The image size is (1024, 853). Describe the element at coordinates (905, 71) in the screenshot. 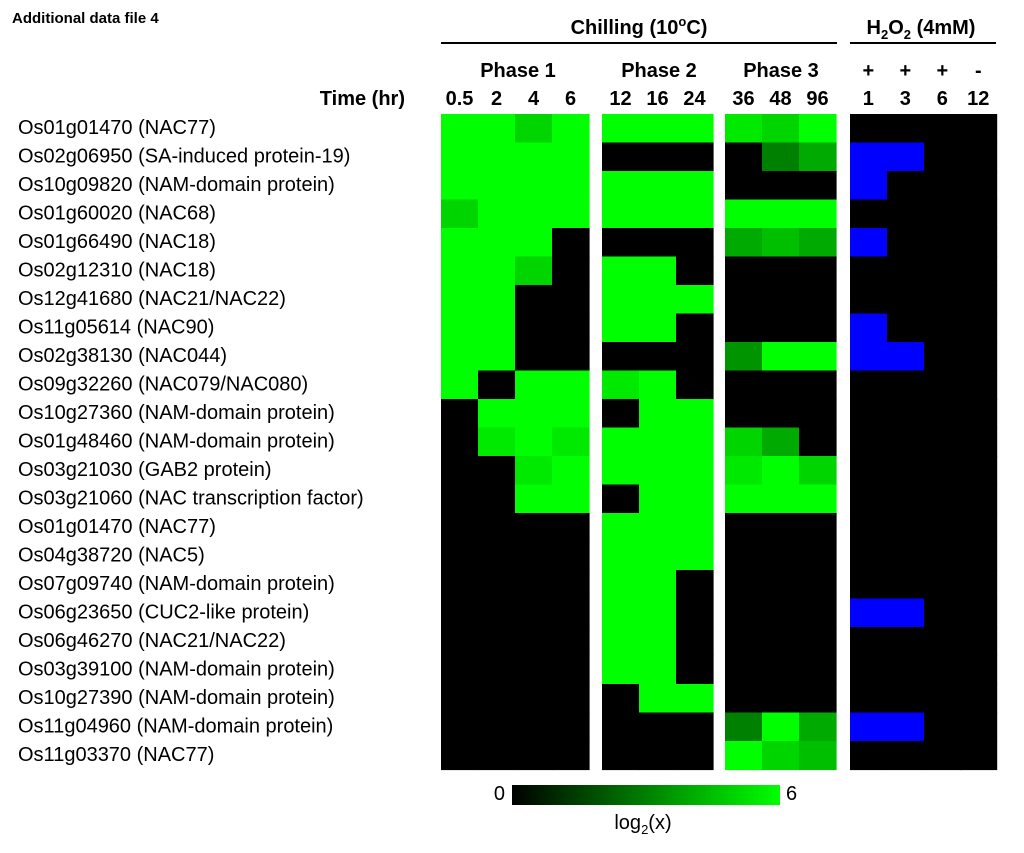

I see `h2o2-sign-label: +` at that location.